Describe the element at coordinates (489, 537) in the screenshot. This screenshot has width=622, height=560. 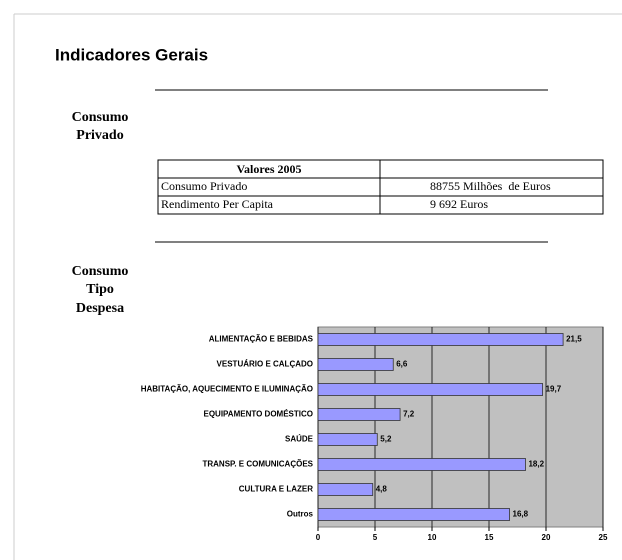
I see `x-tick-label: 15` at that location.